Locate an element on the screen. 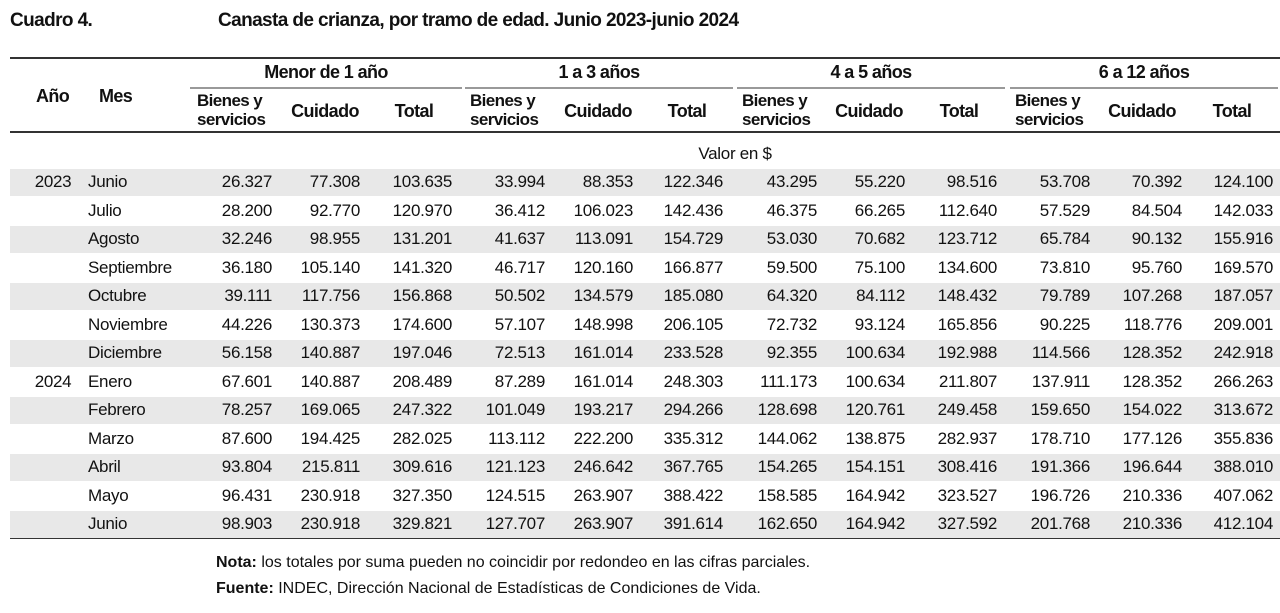 The image size is (1280, 613). value-cell: 210.336 is located at coordinates (1152, 495).